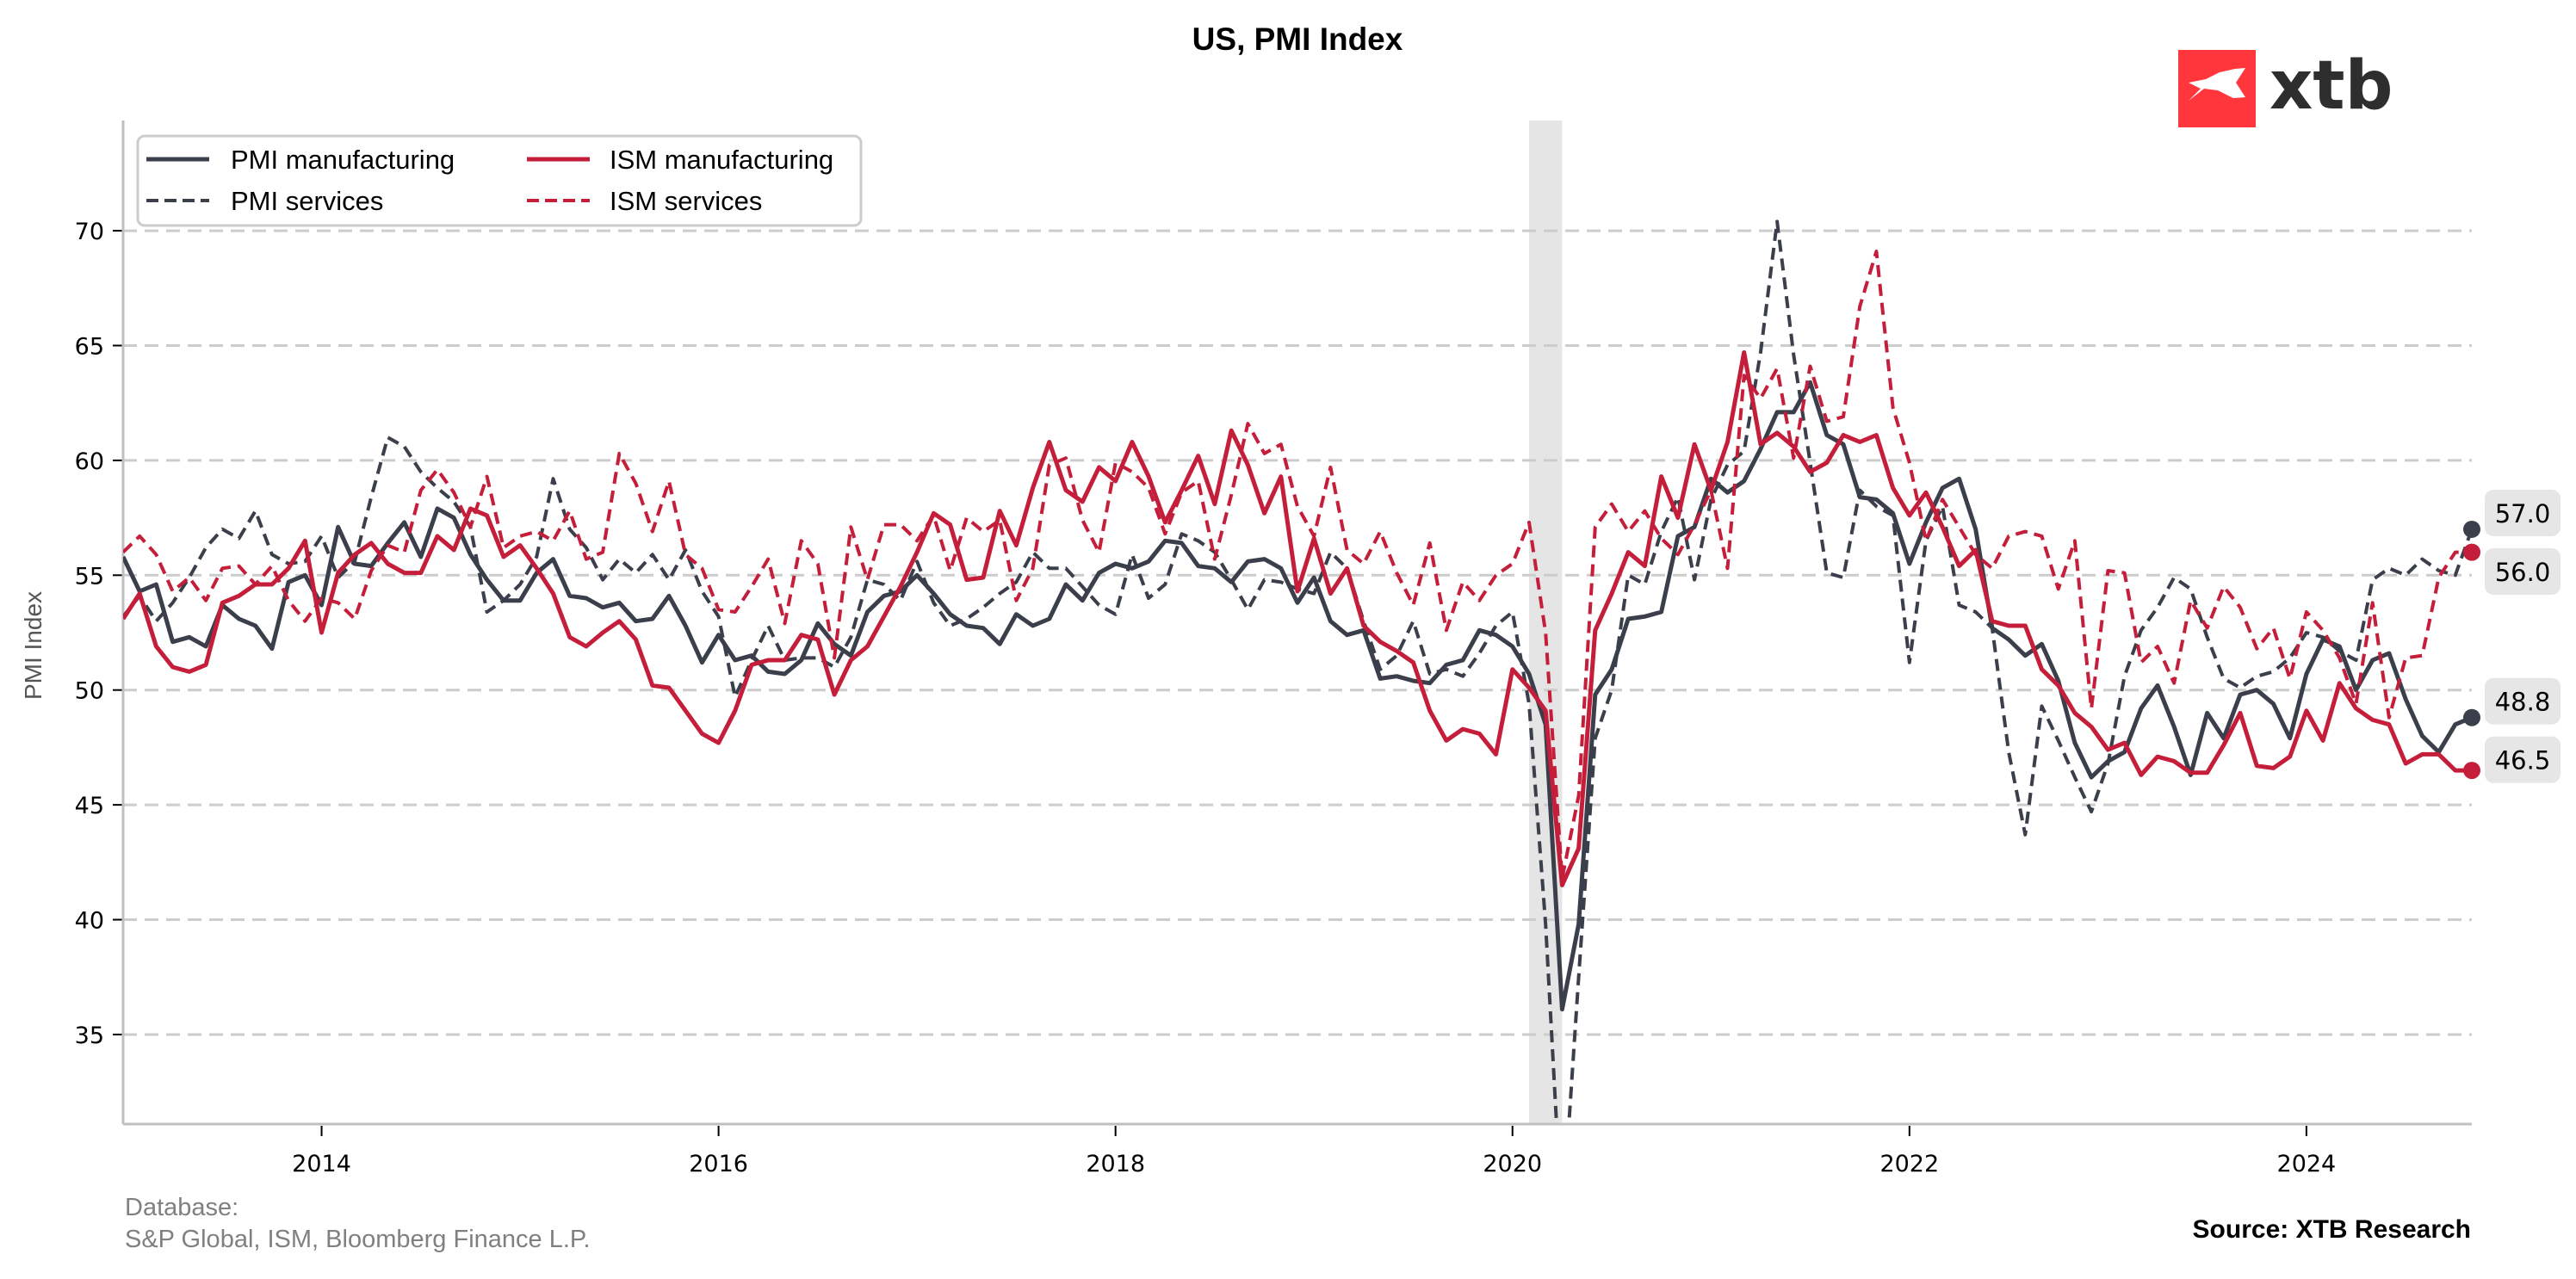 The width and height of the screenshot is (2576, 1279). I want to click on y-tick-label-65: 65, so click(90, 347).